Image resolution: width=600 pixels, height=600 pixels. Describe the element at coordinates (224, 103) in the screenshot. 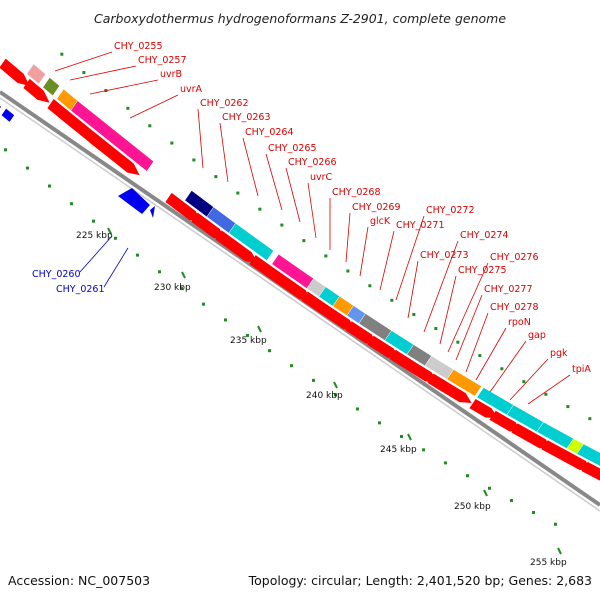

I see `gene-label-chy_0262: CHY_0262` at that location.